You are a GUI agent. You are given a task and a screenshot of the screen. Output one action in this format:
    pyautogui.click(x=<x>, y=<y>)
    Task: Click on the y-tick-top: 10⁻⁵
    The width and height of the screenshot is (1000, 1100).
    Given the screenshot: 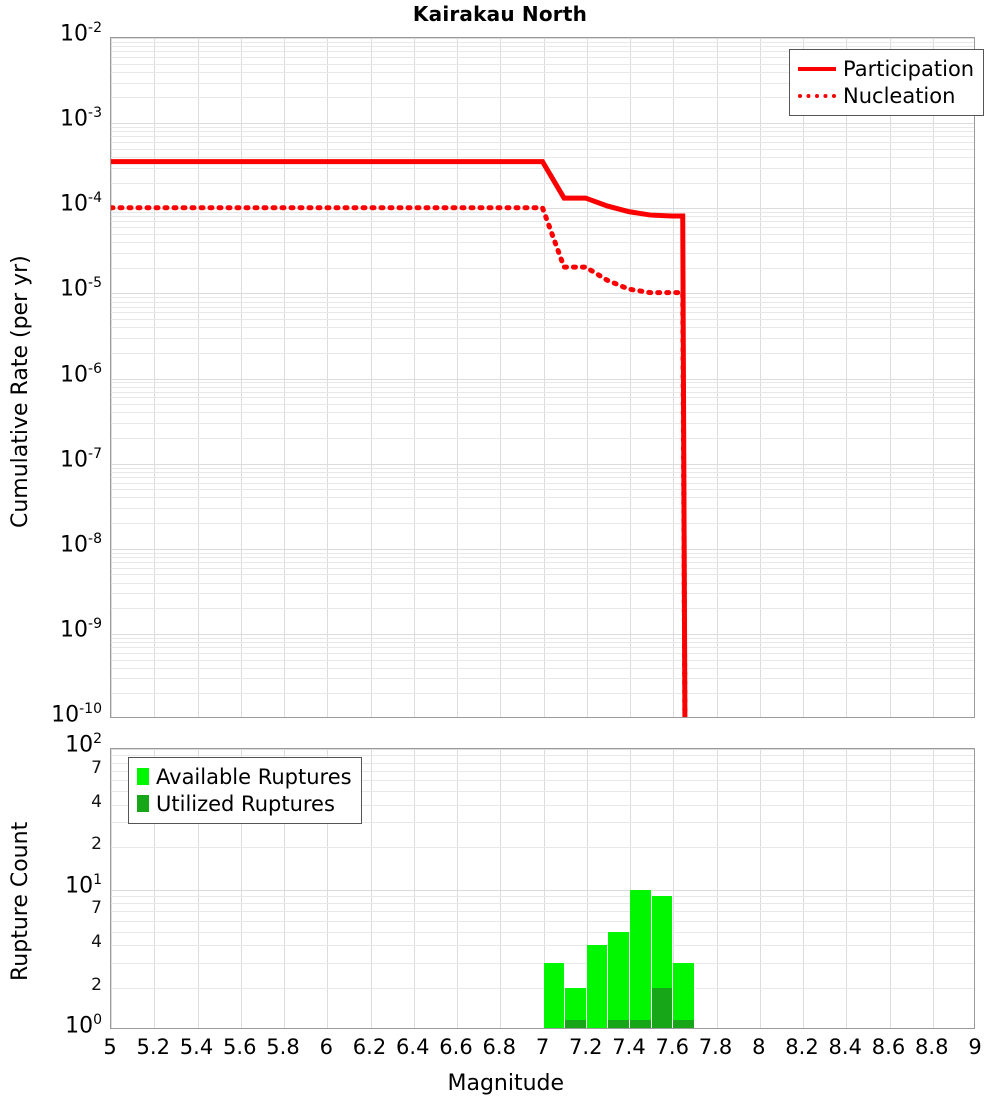 What is the action you would take?
    pyautogui.click(x=81, y=288)
    